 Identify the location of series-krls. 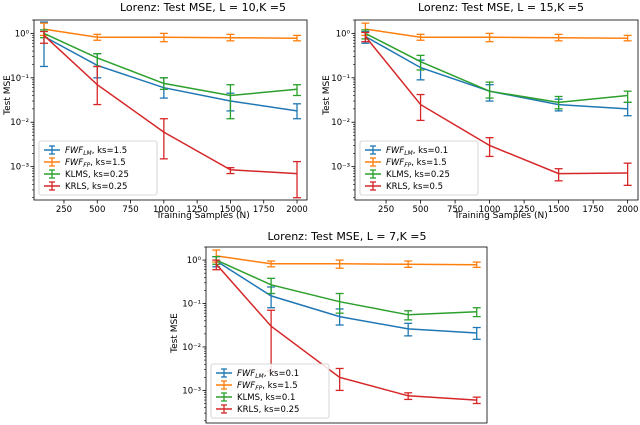
(346, 332).